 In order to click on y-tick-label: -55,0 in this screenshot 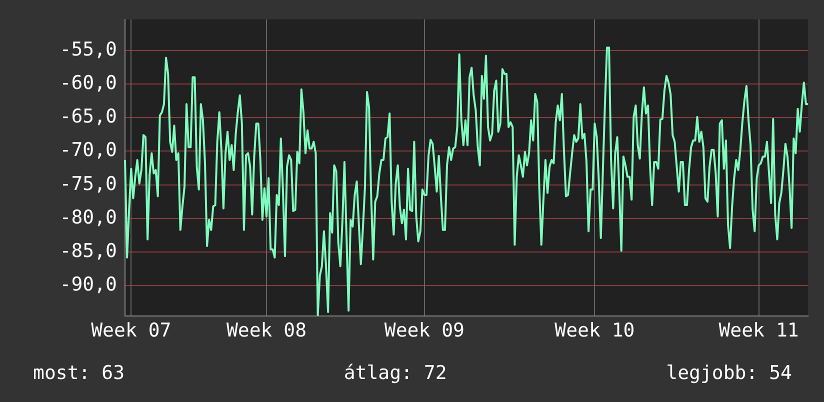, I will do `click(88, 49)`.